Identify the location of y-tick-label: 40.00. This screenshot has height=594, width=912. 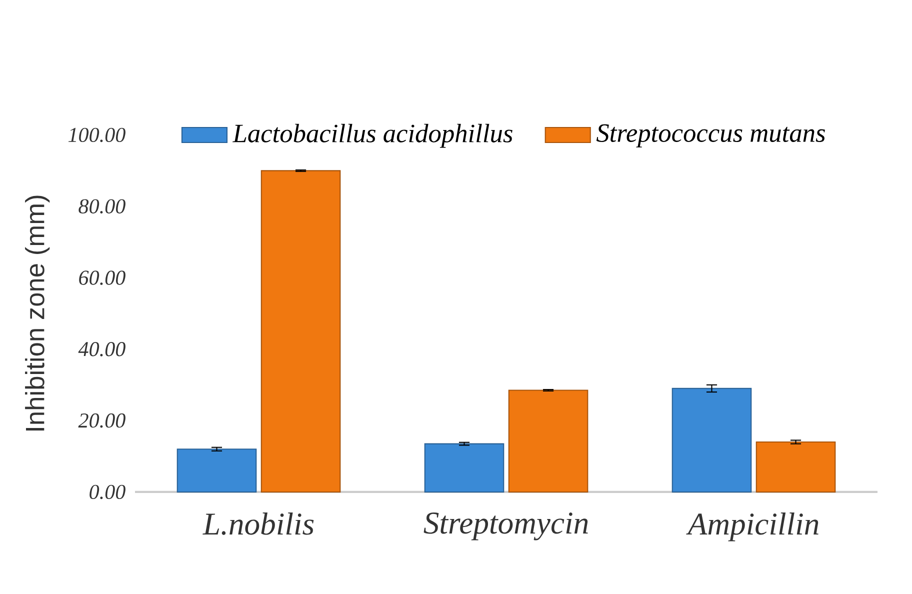
(102, 349).